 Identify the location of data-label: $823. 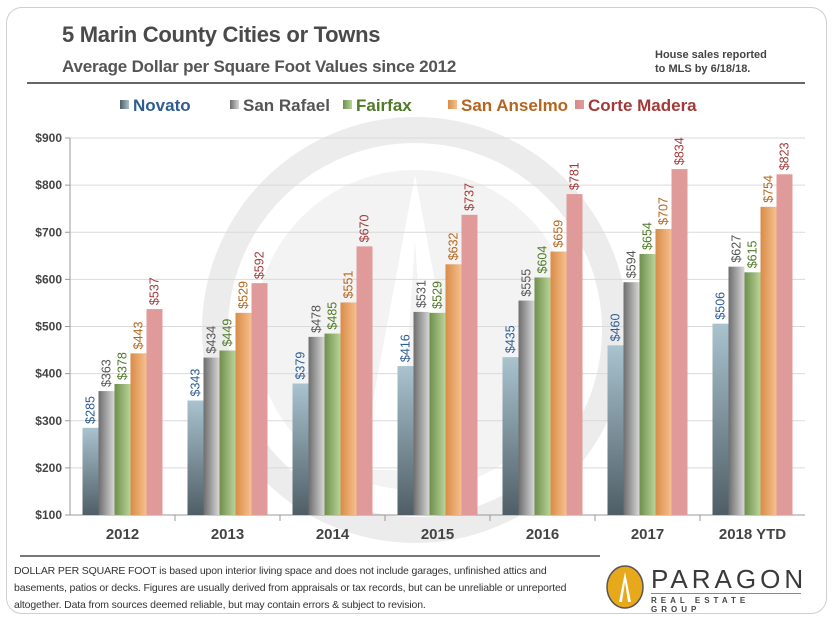
(785, 156).